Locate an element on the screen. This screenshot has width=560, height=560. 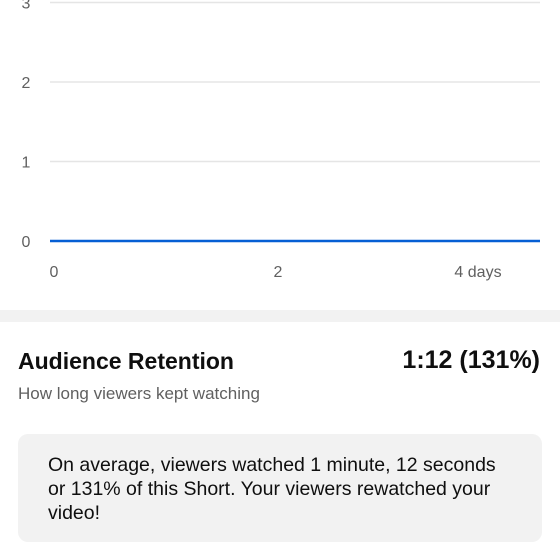
x-tick-label: 0 is located at coordinates (54, 272).